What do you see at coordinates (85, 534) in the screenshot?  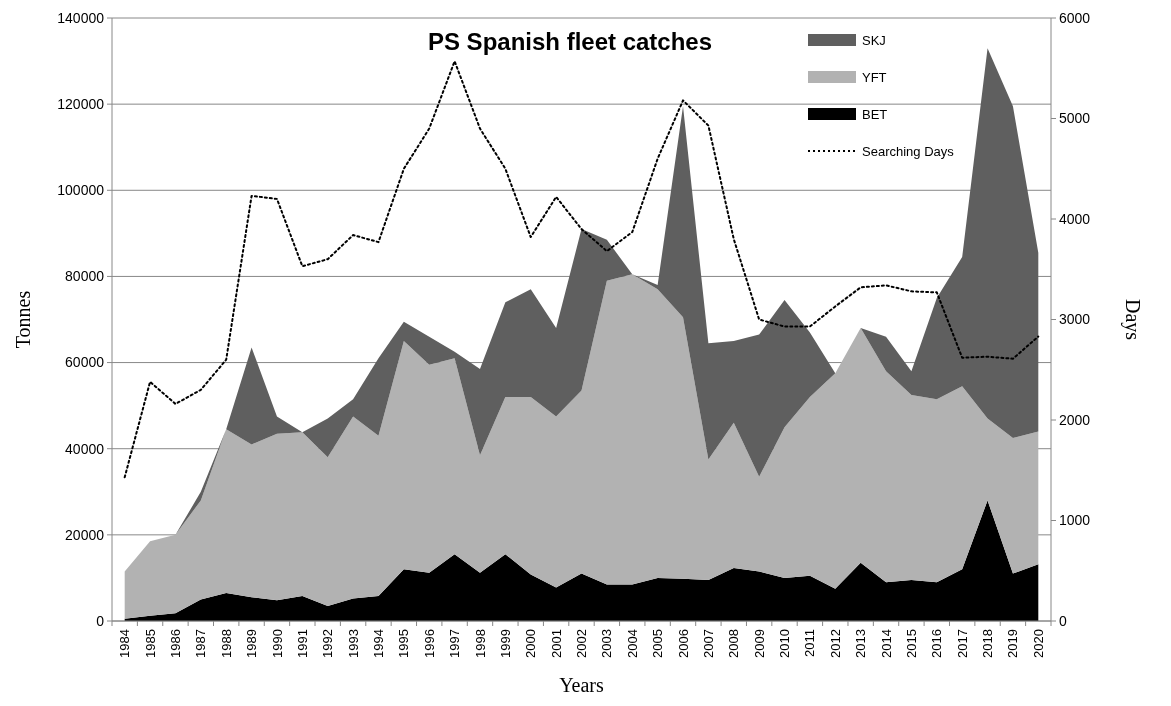 I see `y-tick-label: 20000` at bounding box center [85, 534].